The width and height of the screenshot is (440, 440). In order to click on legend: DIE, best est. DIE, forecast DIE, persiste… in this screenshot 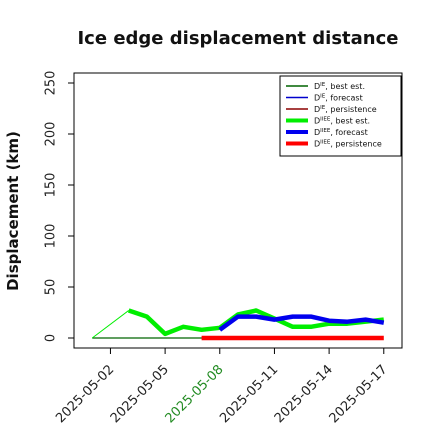, I will do `click(340, 116)`.